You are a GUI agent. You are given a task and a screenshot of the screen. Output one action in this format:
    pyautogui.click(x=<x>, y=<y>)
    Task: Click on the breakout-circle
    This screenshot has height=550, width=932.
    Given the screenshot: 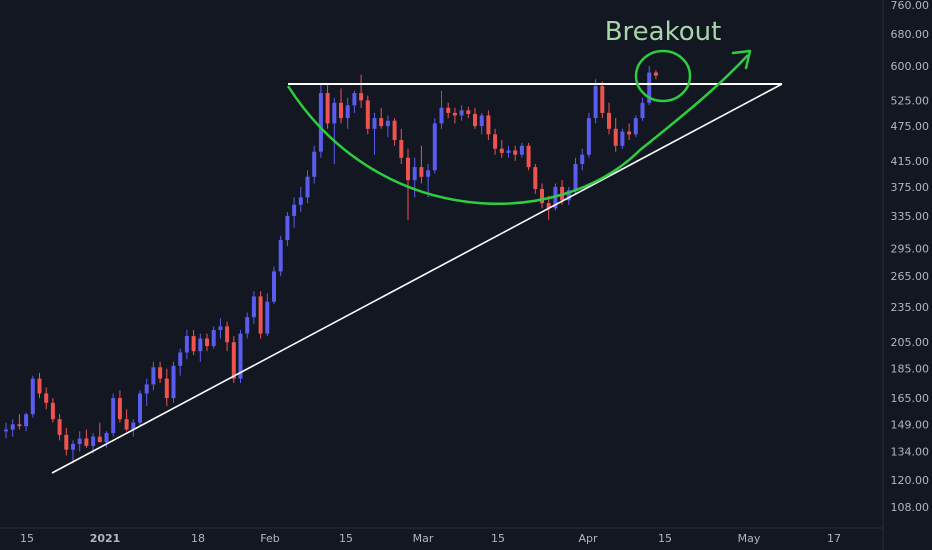 What is the action you would take?
    pyautogui.click(x=663, y=76)
    